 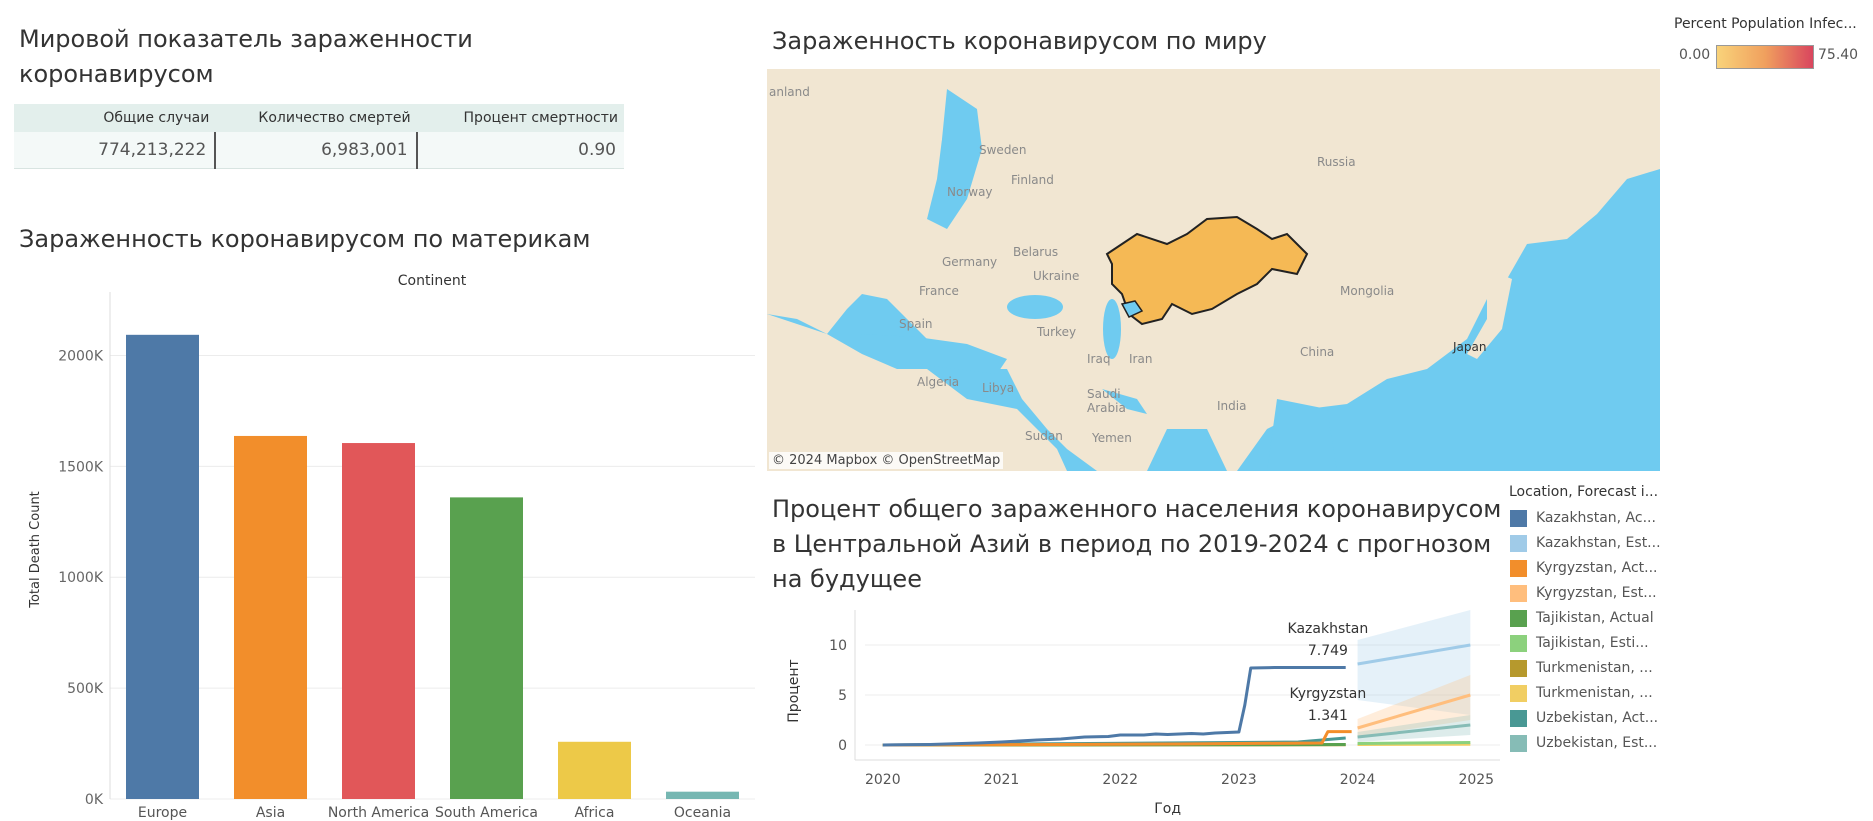 I want to click on map-label: Iraq, so click(x=1099, y=359).